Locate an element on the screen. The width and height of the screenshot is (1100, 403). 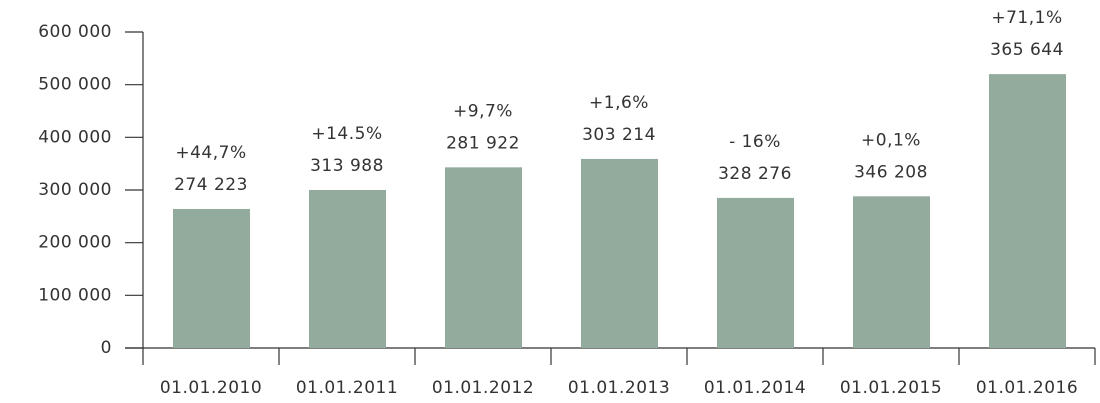
value-annotation: 346 208 is located at coordinates (891, 172).